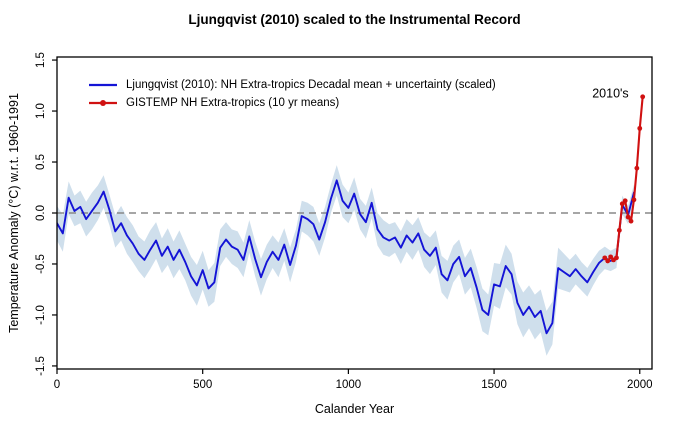  What do you see at coordinates (202, 385) in the screenshot?
I see `x-tick-label: 500` at bounding box center [202, 385].